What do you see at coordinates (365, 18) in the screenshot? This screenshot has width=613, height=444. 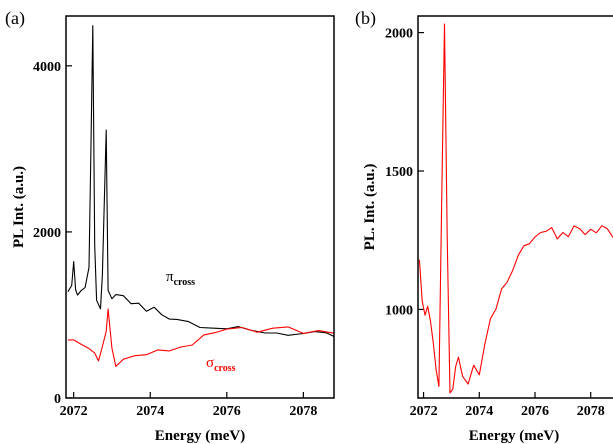 I see `panel-b-label: (b)` at bounding box center [365, 18].